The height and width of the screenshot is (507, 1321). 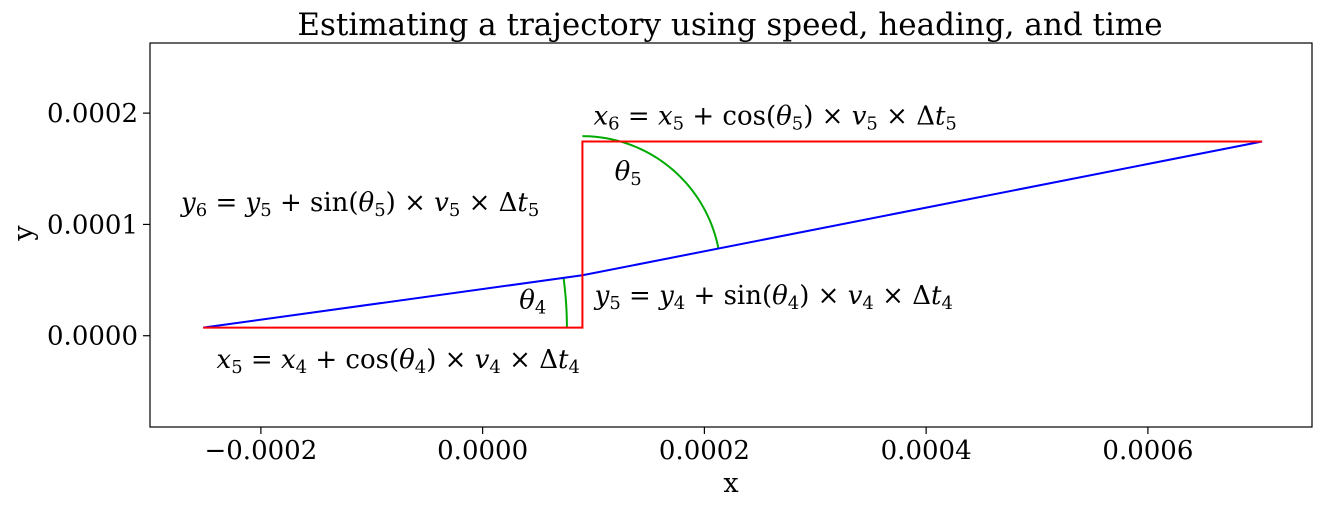 What do you see at coordinates (628, 173) in the screenshot?
I see `angle-label-theta5: θ5` at bounding box center [628, 173].